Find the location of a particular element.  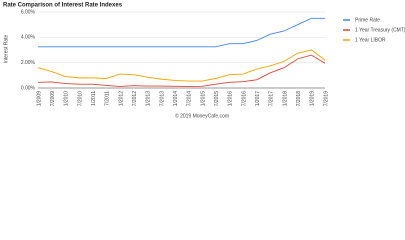

x-tick-label: 1/2017 is located at coordinates (258, 99).